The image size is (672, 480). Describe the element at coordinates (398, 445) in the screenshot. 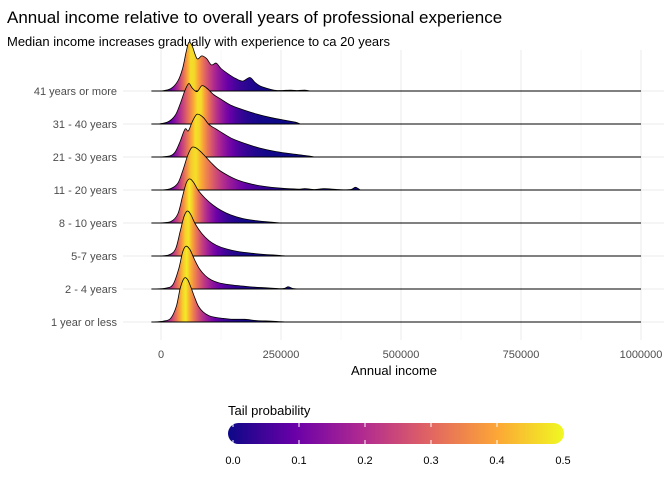

I see `legend-ticks: 0.0 0.1 0.2 0.3 0.4 0.5` at that location.